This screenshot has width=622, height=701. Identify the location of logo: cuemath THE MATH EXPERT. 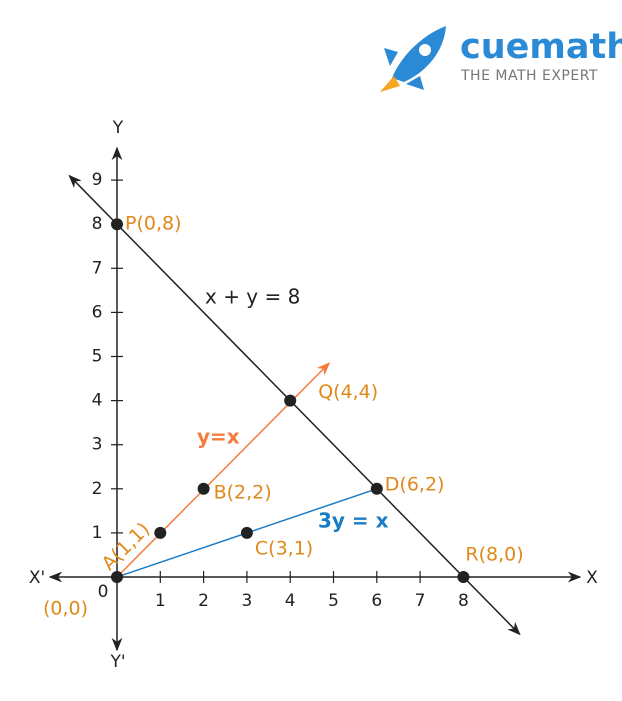
(501, 59).